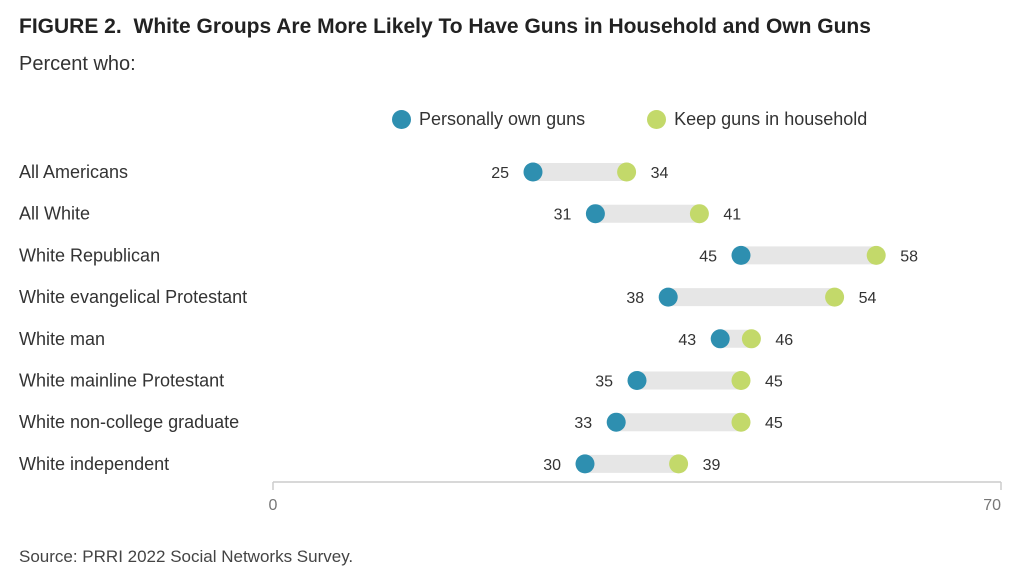 The width and height of the screenshot is (1032, 584). What do you see at coordinates (401, 422) in the screenshot?
I see `chart-row: White non-college graduate 33 45` at bounding box center [401, 422].